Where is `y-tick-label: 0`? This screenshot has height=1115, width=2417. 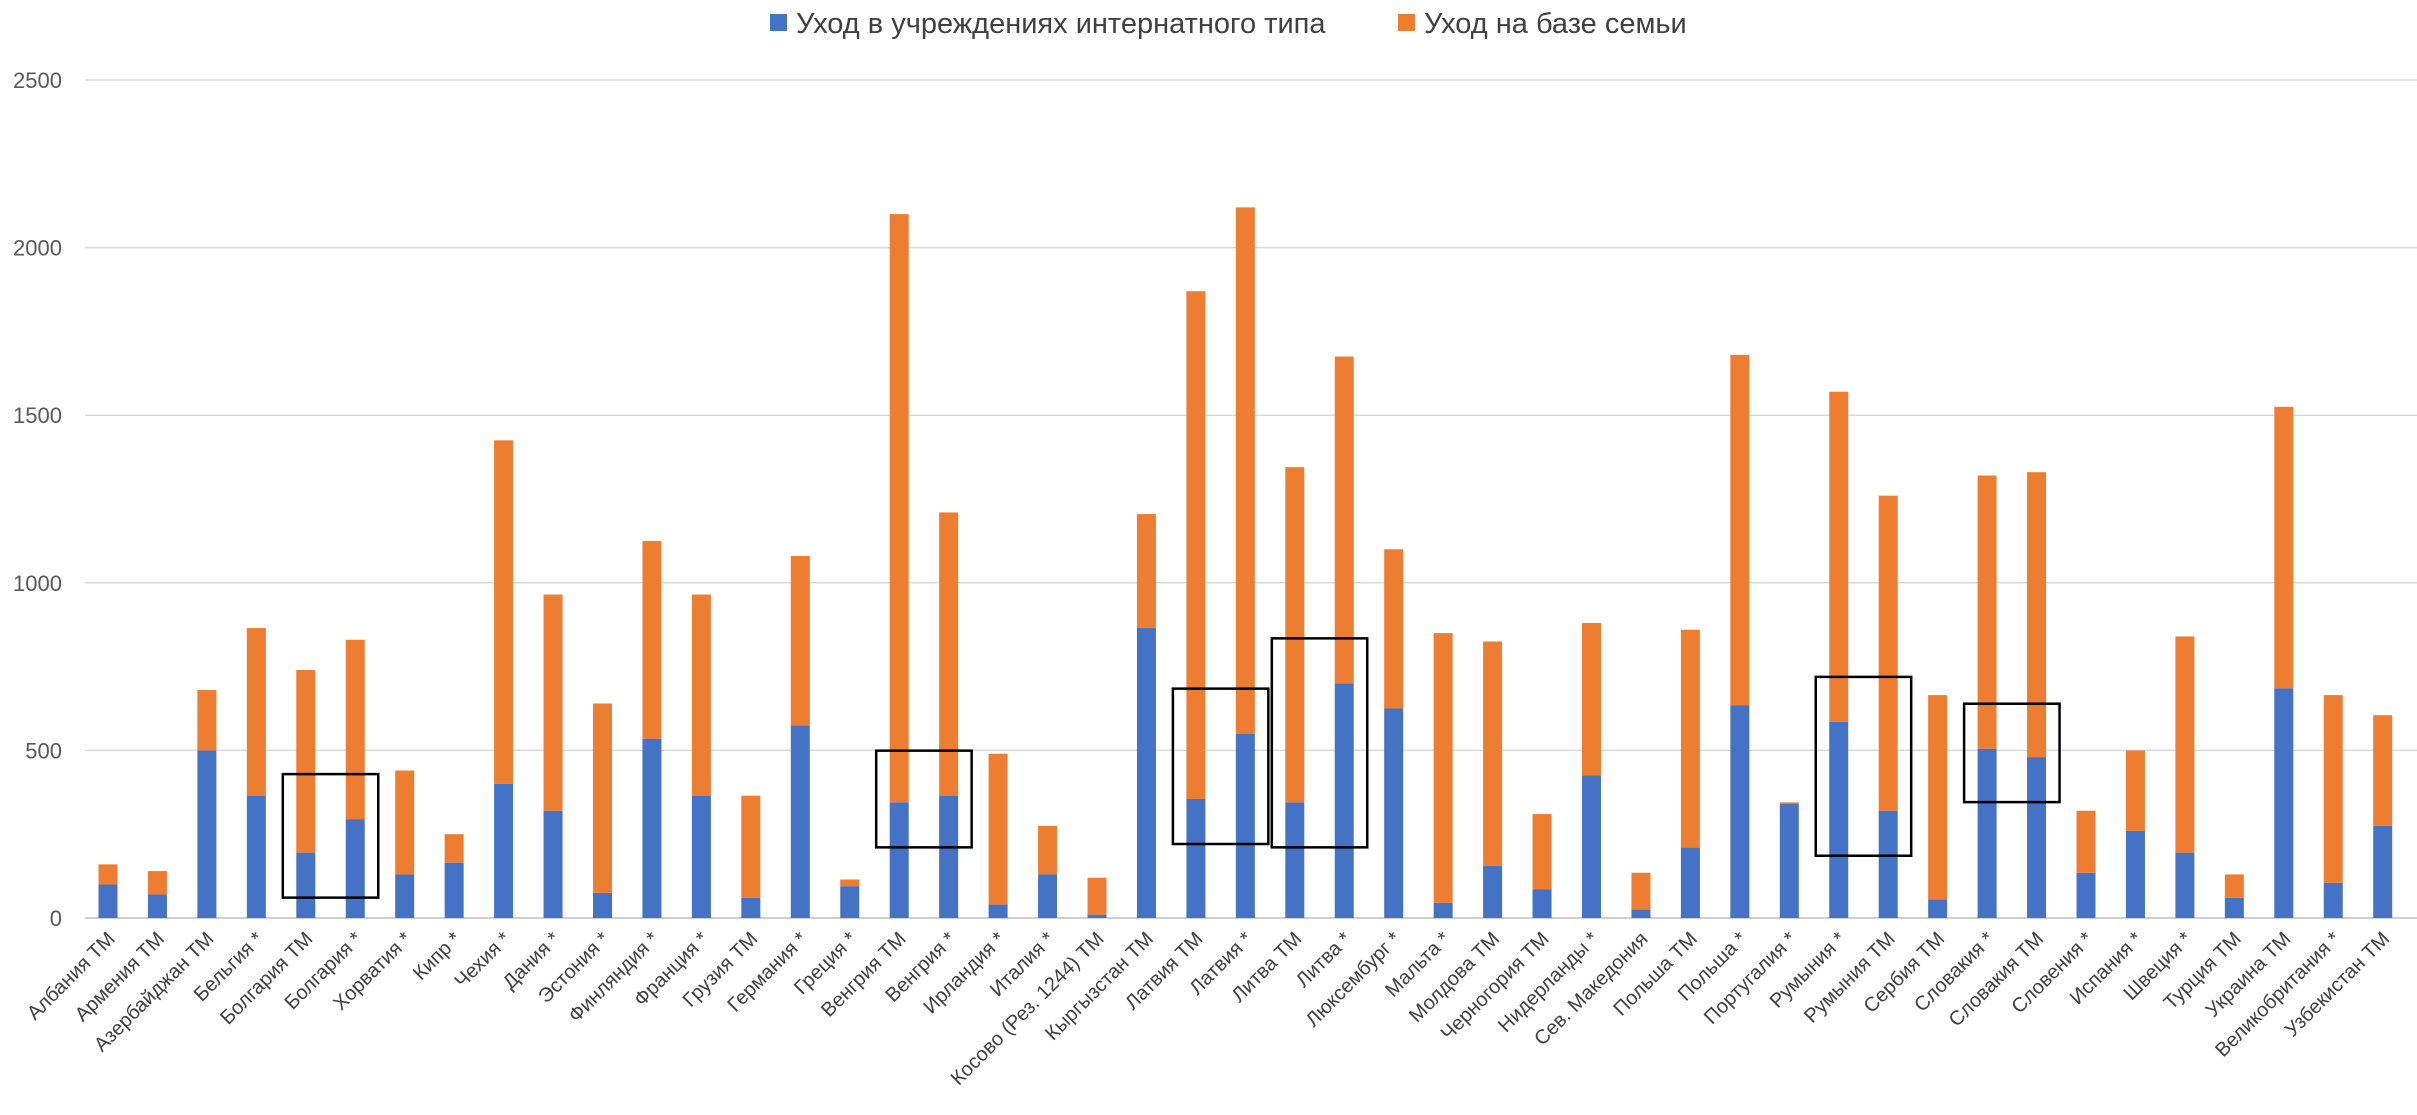 y-tick-label: 0 is located at coordinates (56, 918).